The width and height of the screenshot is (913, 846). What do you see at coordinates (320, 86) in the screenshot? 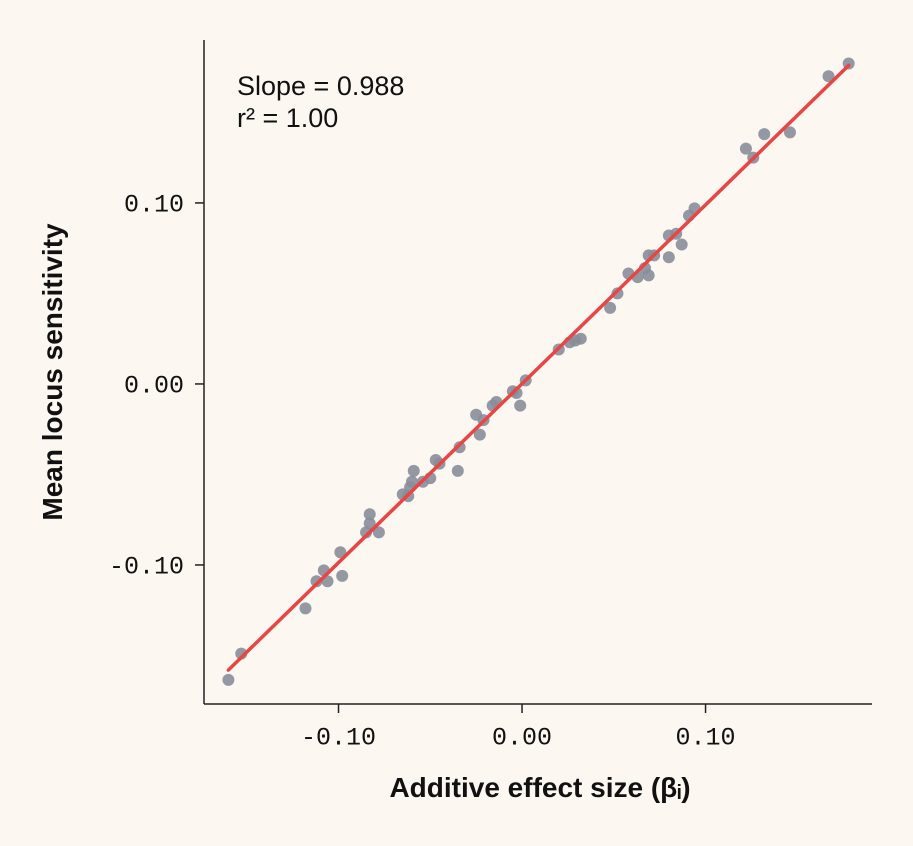
I see `annotation: Slope = 0.988` at bounding box center [320, 86].